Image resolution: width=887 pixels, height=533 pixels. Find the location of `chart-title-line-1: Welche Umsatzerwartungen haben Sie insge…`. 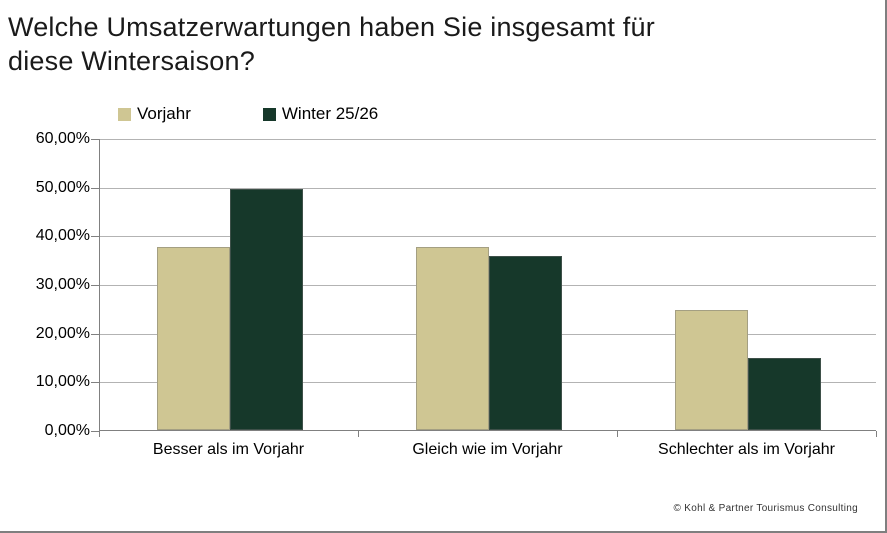

chart-title-line-1: Welche Umsatzerwartungen haben Sie insge… is located at coordinates (331, 27).